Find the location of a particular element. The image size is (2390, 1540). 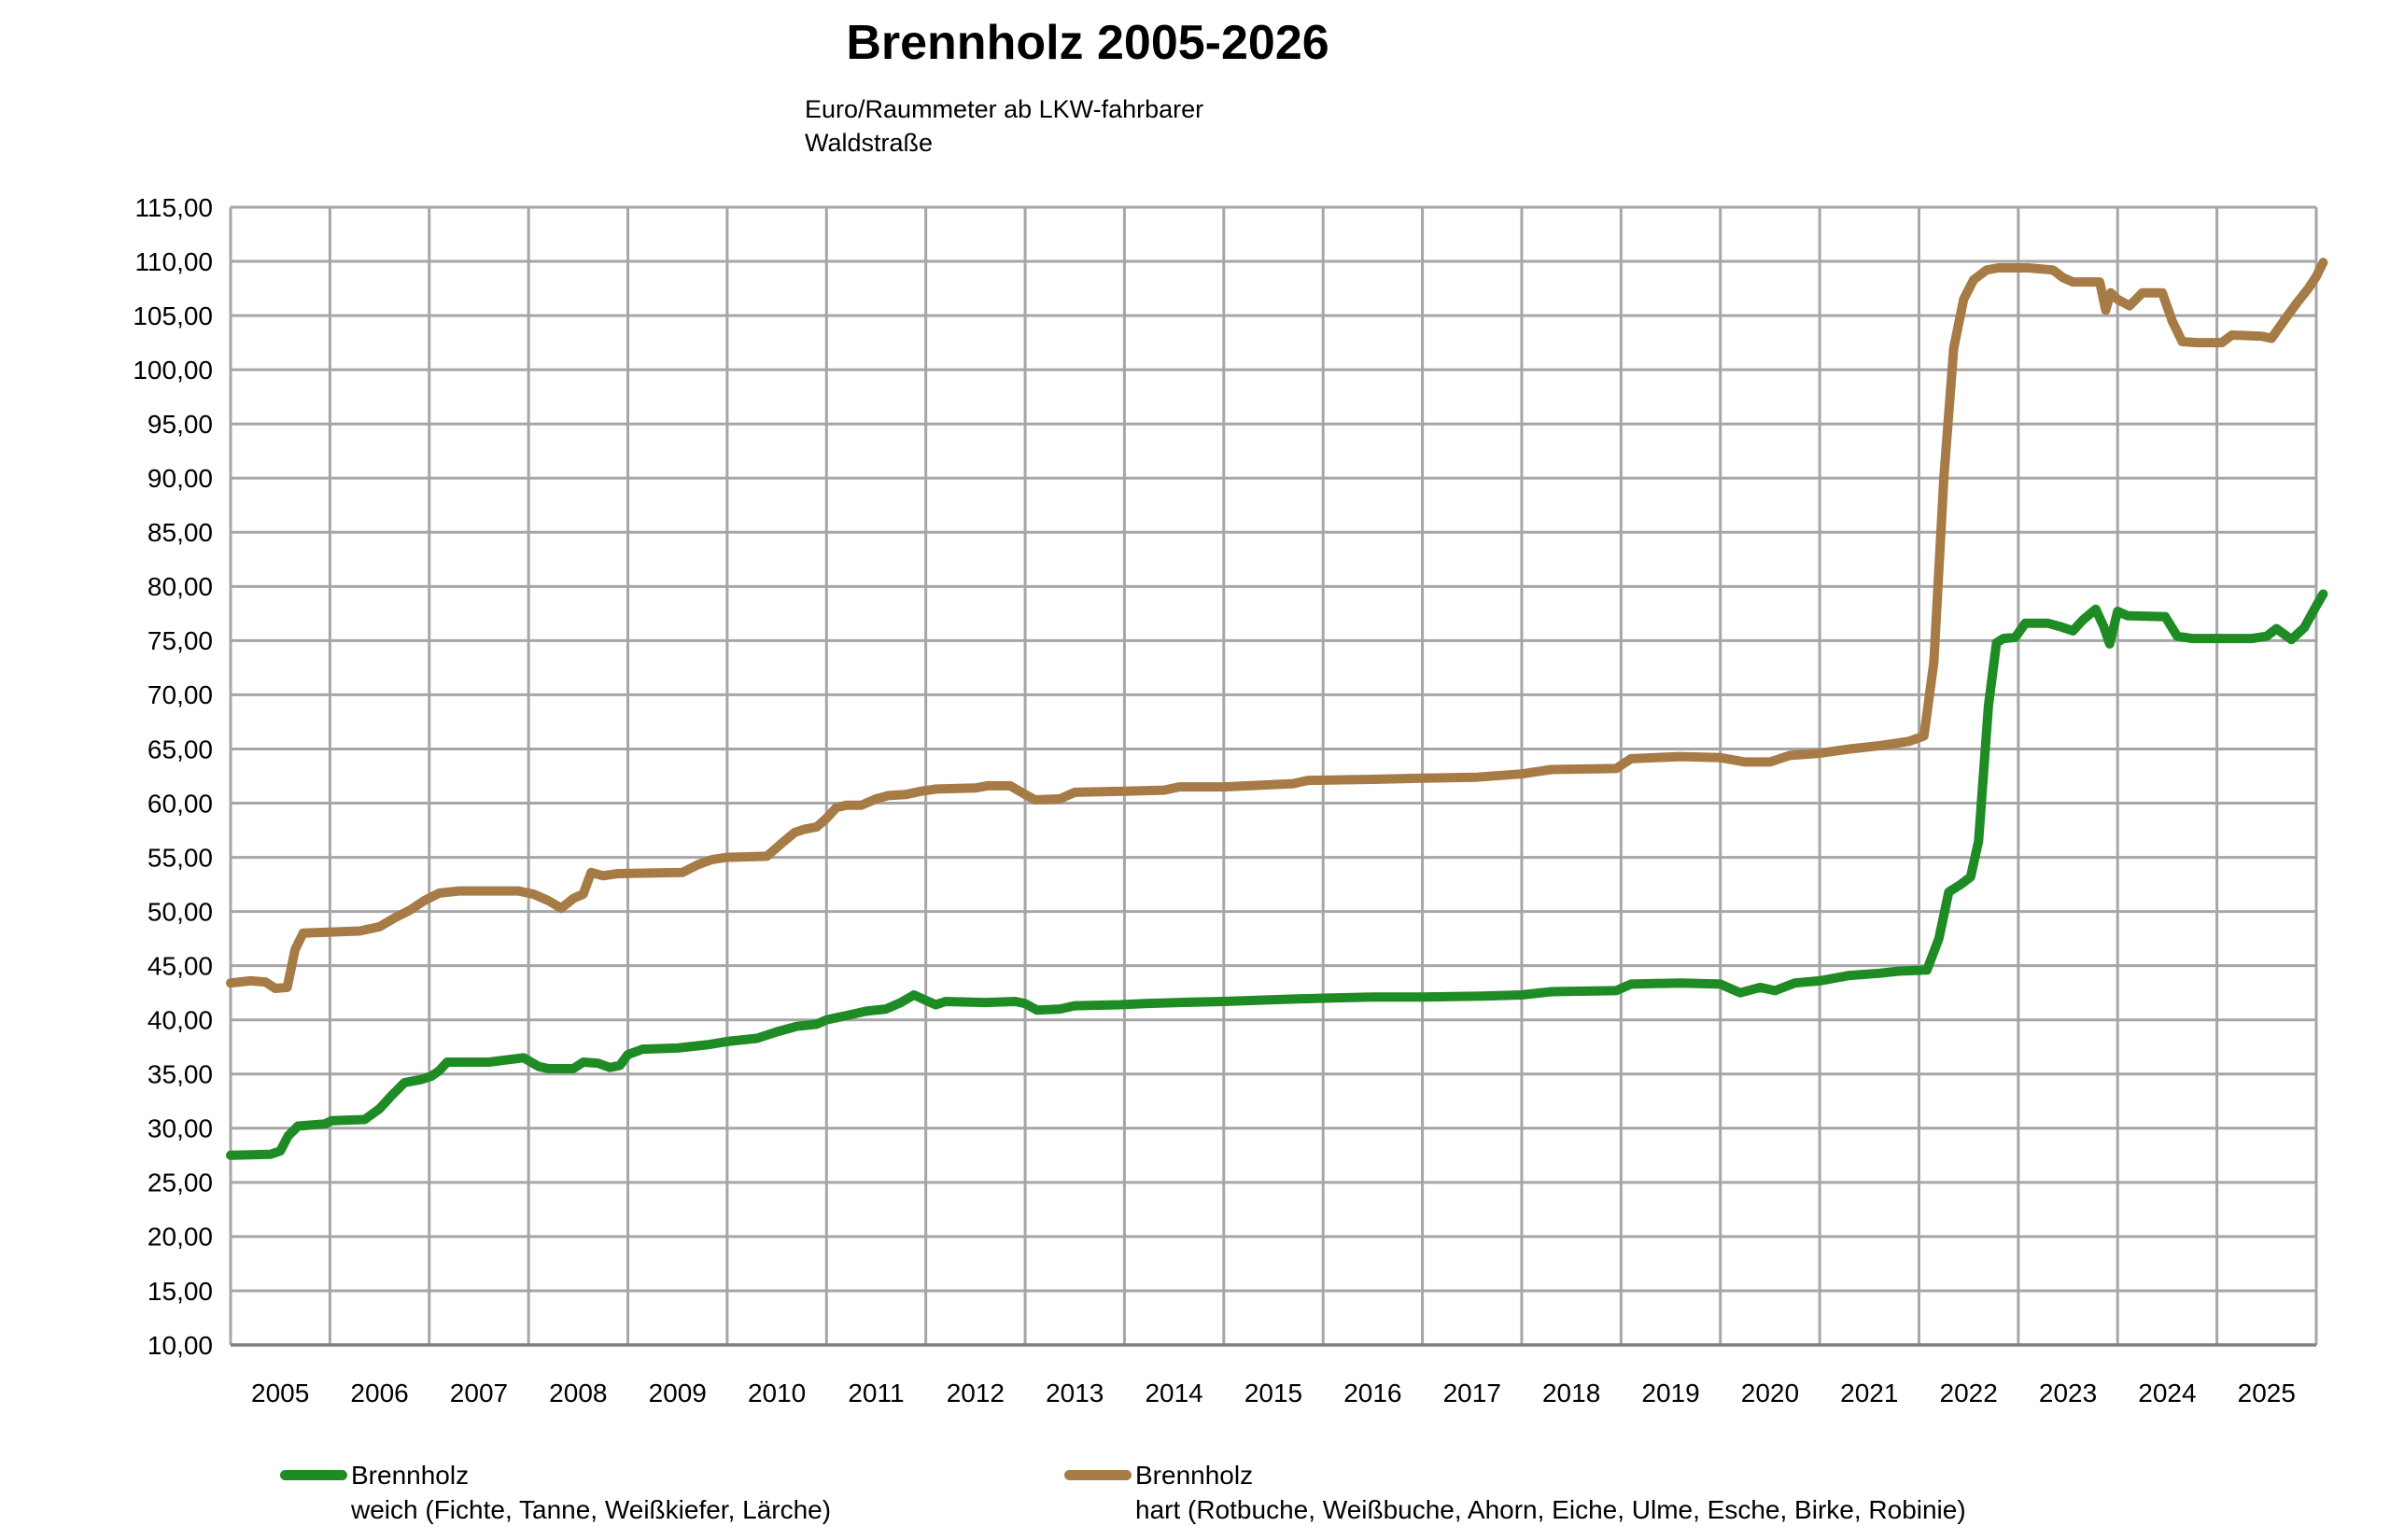

x-tick-label: 2010 is located at coordinates (777, 1393).